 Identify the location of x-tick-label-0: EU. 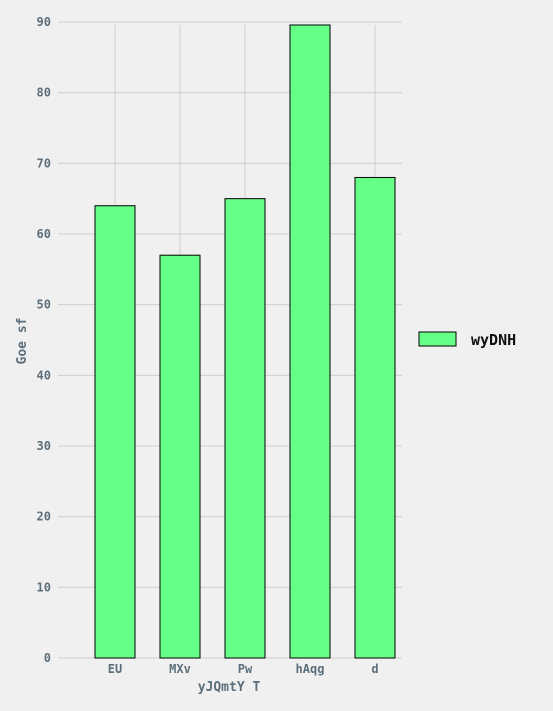
(115, 669).